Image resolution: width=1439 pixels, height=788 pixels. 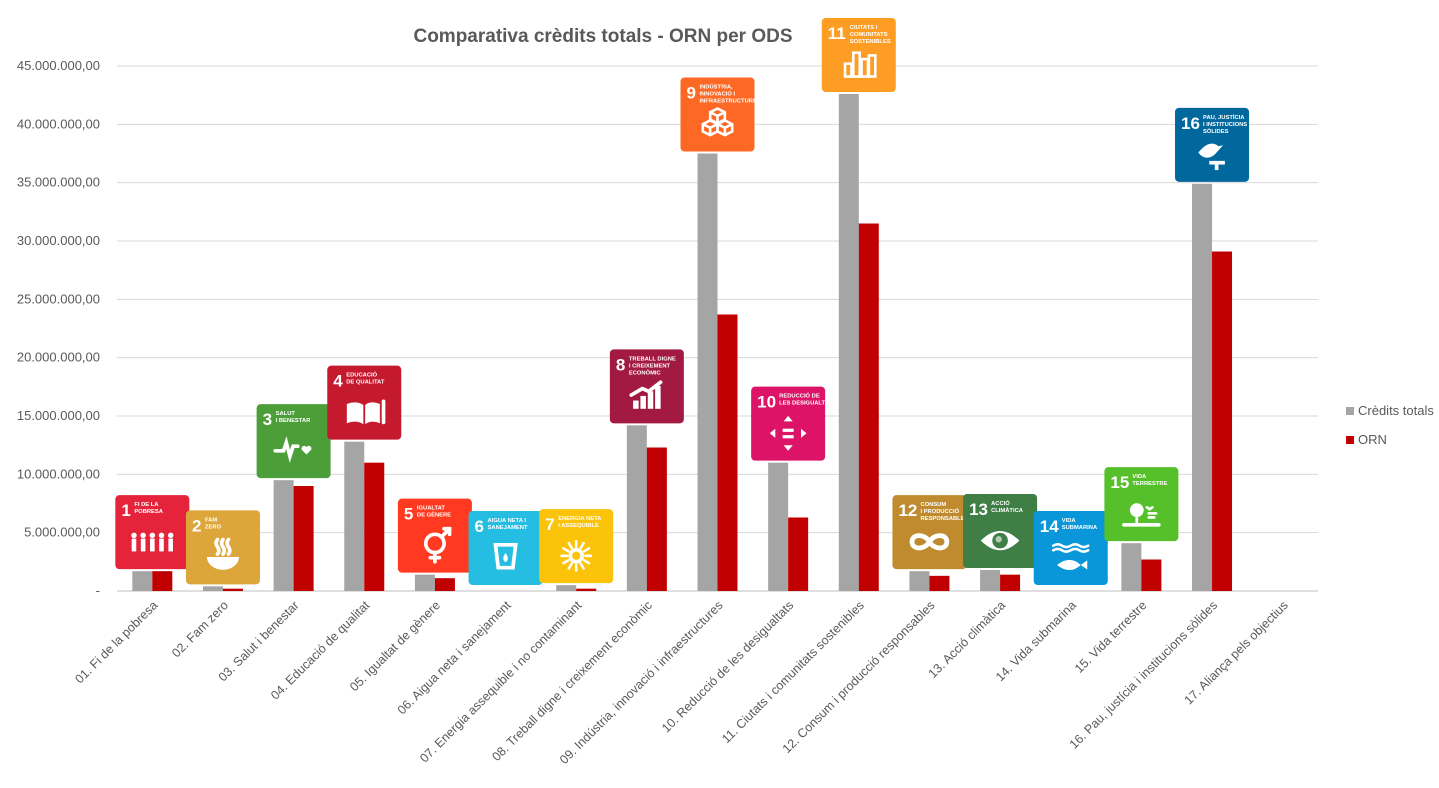 What do you see at coordinates (286, 414) in the screenshot?
I see `sdg-caption: SALUT` at bounding box center [286, 414].